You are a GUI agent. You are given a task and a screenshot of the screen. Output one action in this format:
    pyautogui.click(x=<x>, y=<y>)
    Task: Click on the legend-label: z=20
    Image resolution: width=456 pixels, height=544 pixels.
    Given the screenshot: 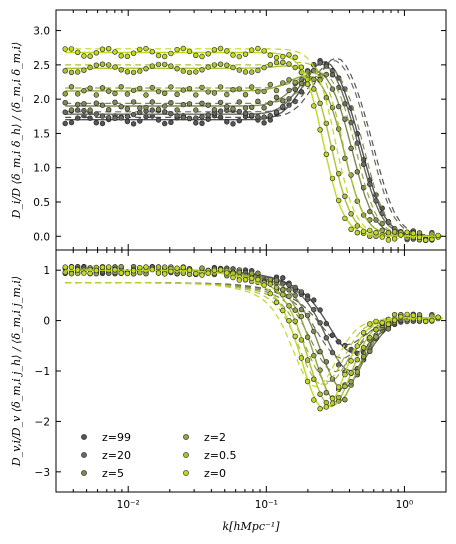 What is the action you would take?
    pyautogui.click(x=116, y=455)
    